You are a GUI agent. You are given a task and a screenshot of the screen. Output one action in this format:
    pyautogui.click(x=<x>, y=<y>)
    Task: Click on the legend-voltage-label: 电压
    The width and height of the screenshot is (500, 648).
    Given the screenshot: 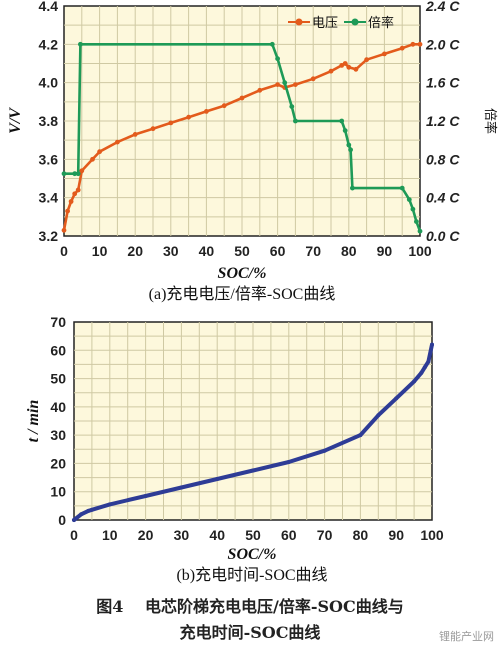 What is the action you would take?
    pyautogui.click(x=325, y=23)
    